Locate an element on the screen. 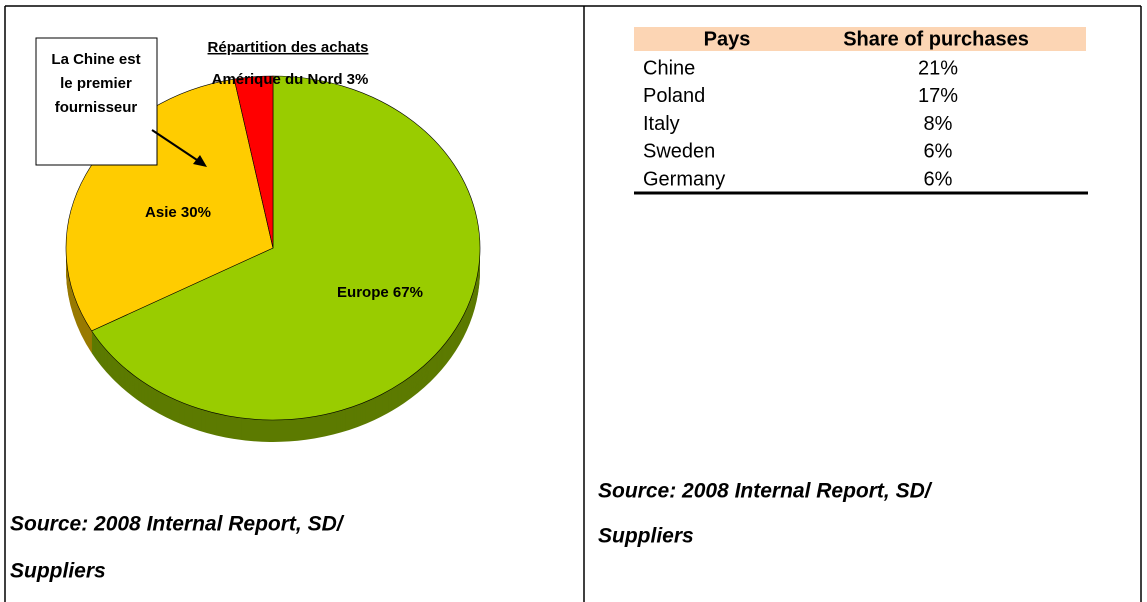 Image resolution: width=1147 pixels, height=602 pixels. table-cell: 8% is located at coordinates (938, 124).